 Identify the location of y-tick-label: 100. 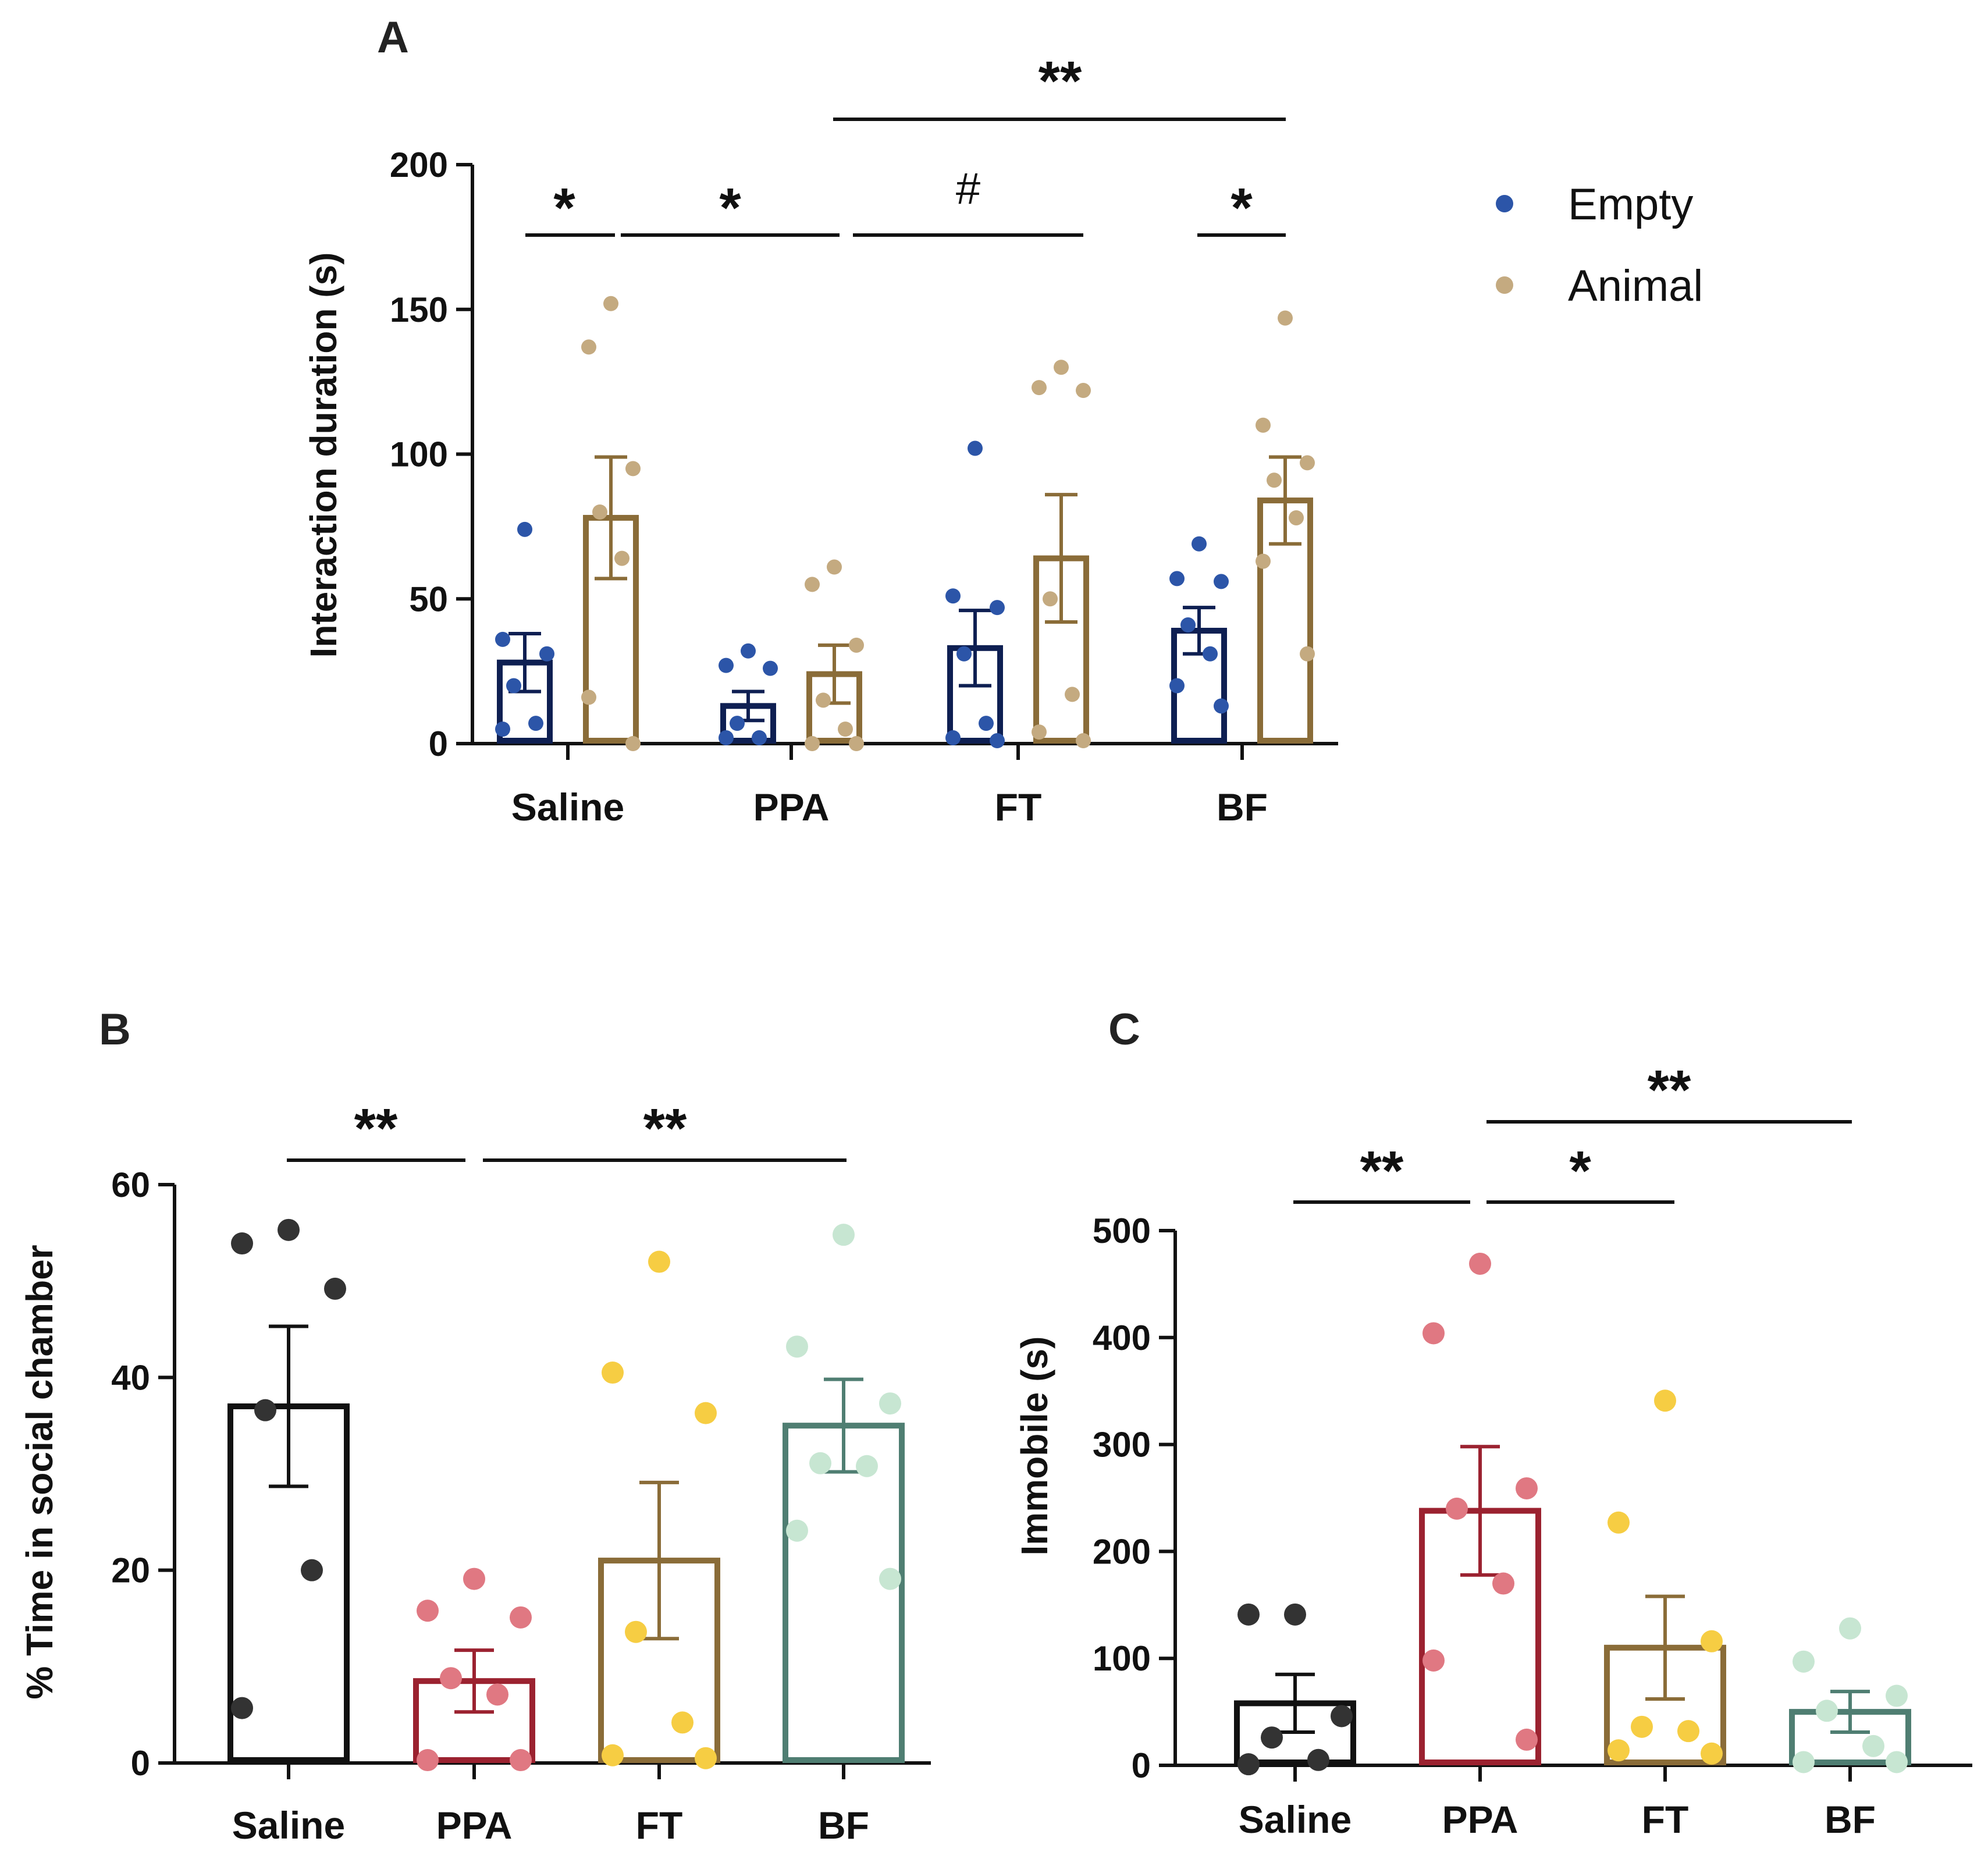
(1122, 1658).